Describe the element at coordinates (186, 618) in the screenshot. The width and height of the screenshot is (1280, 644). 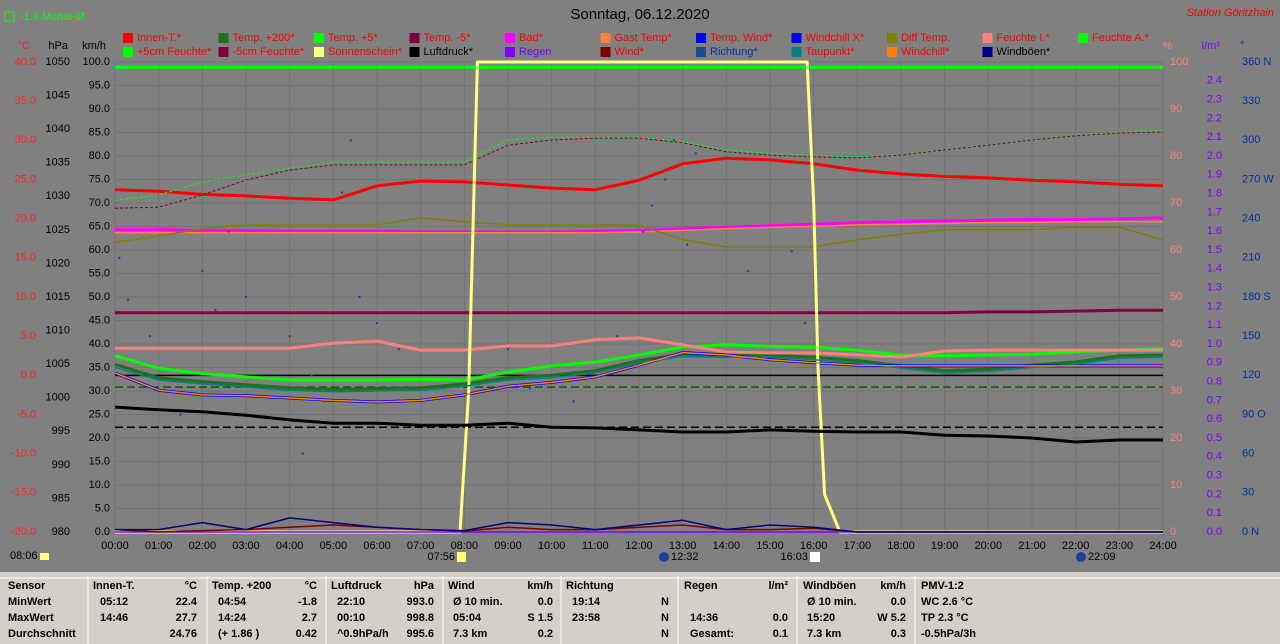
I see `table-cell: 27.7` at that location.